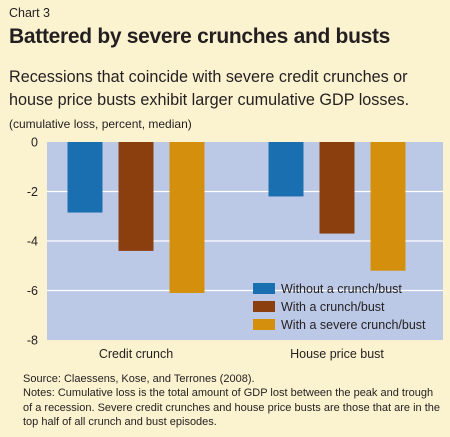 This screenshot has width=450, height=437. What do you see at coordinates (337, 354) in the screenshot?
I see `x-tick-label: House price bust` at bounding box center [337, 354].